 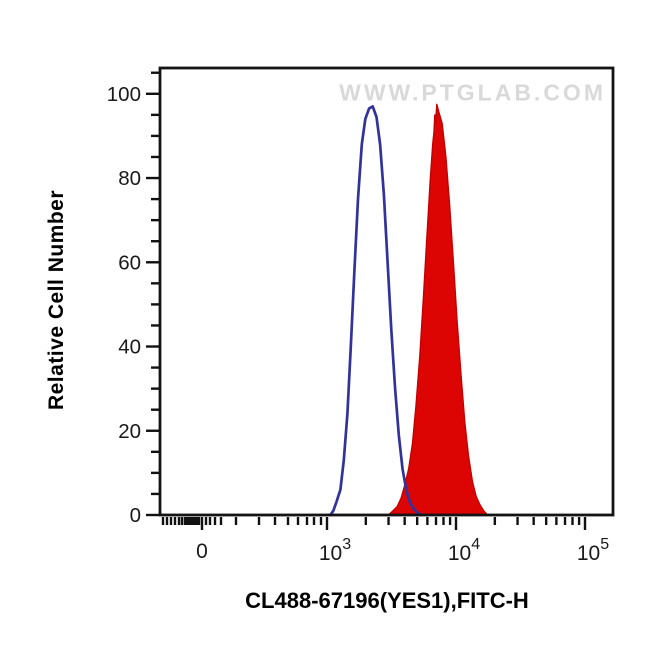 I want to click on x-tick-label: 0, so click(x=202, y=551).